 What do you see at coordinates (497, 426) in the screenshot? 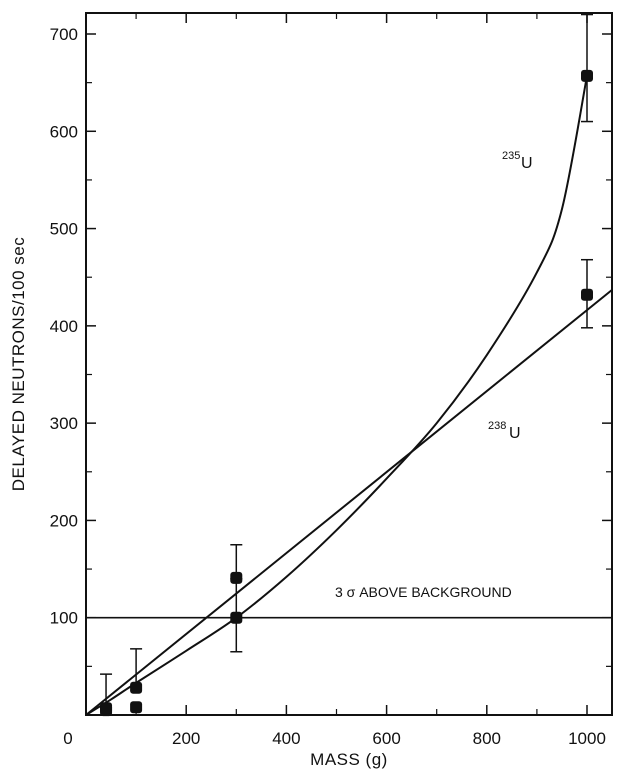
I see `series-label-238U-mass: 238` at bounding box center [497, 426].